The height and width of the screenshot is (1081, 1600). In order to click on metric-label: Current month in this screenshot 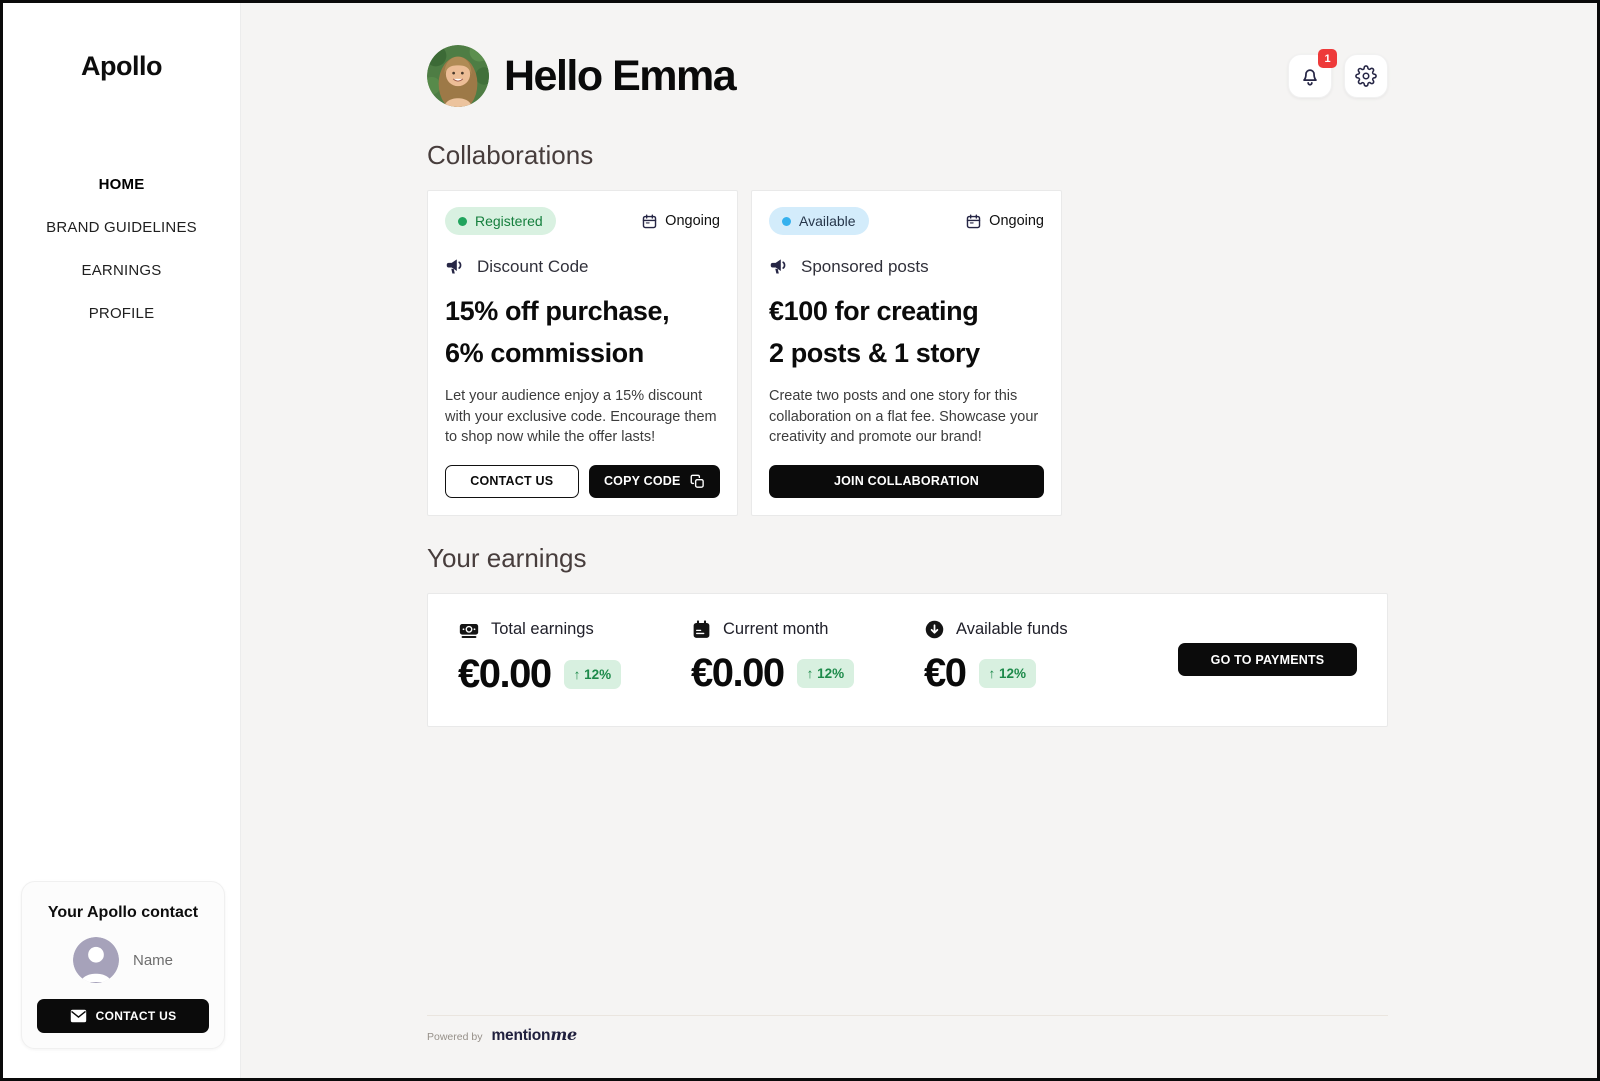, I will do `click(776, 628)`.